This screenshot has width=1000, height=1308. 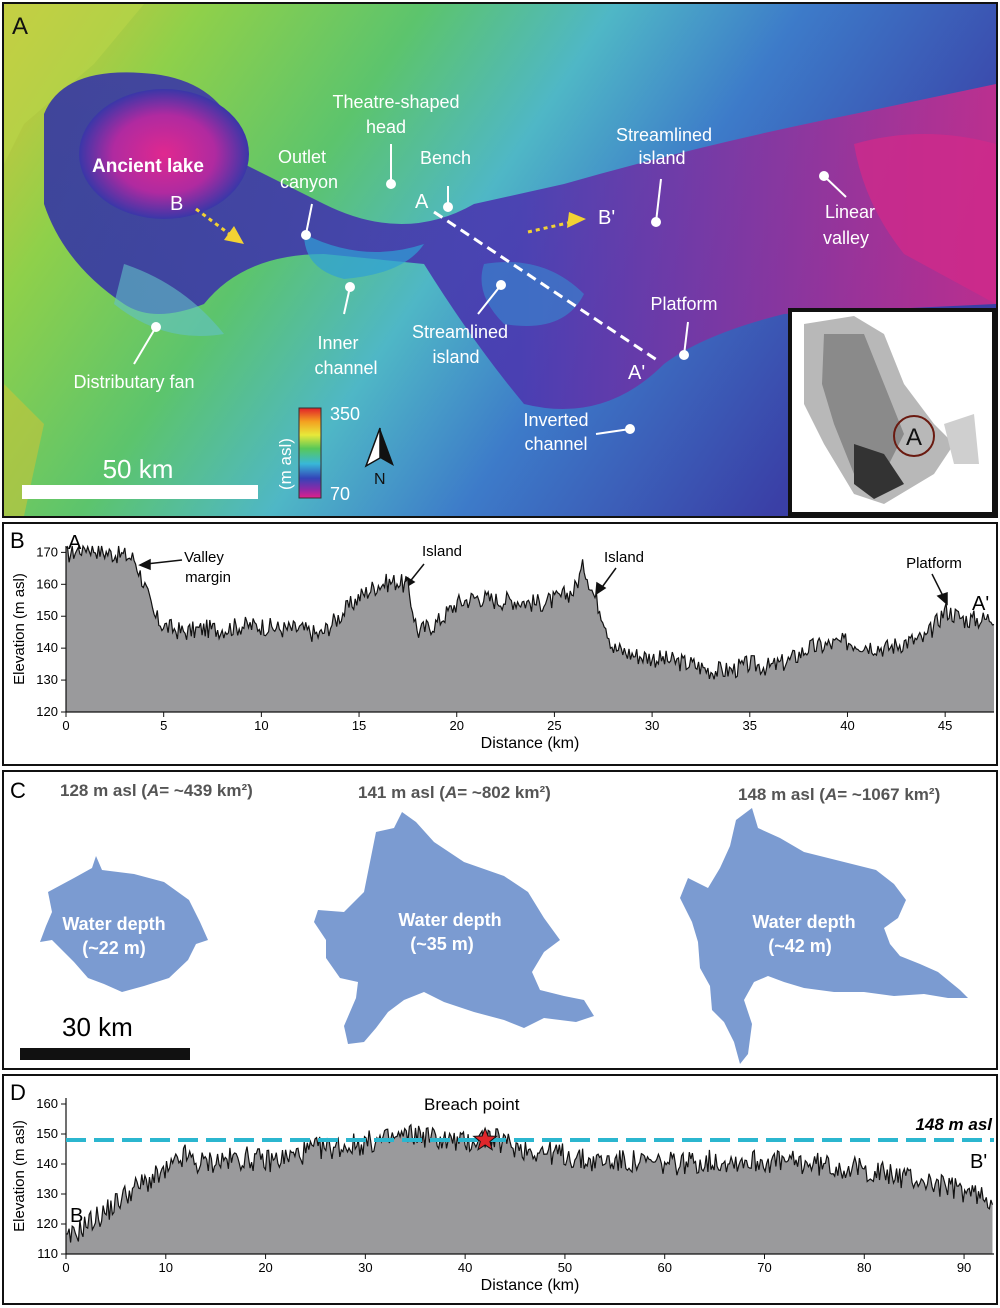 What do you see at coordinates (309, 182) in the screenshot?
I see `label-outlet-2: canyon` at bounding box center [309, 182].